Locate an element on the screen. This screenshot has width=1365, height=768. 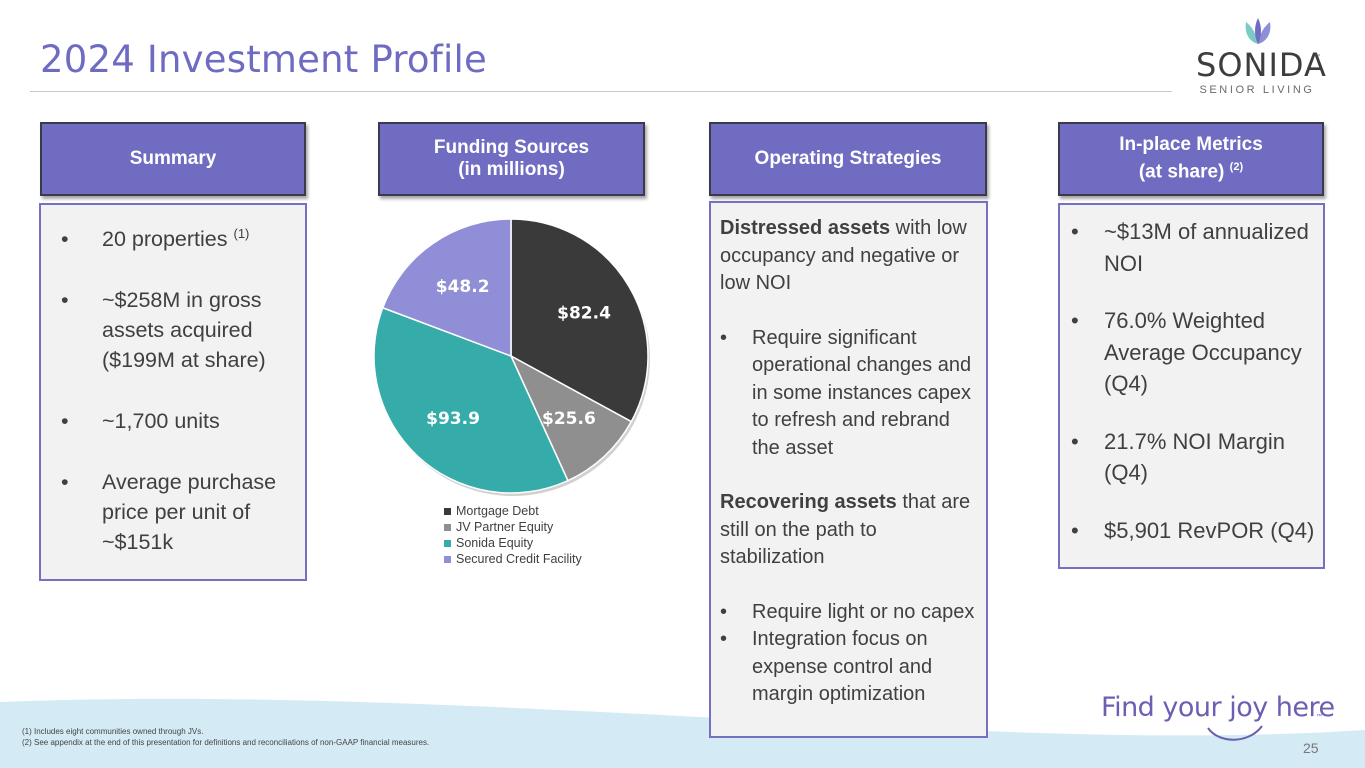
legend-item: Secured Credit Facility is located at coordinates (513, 559).